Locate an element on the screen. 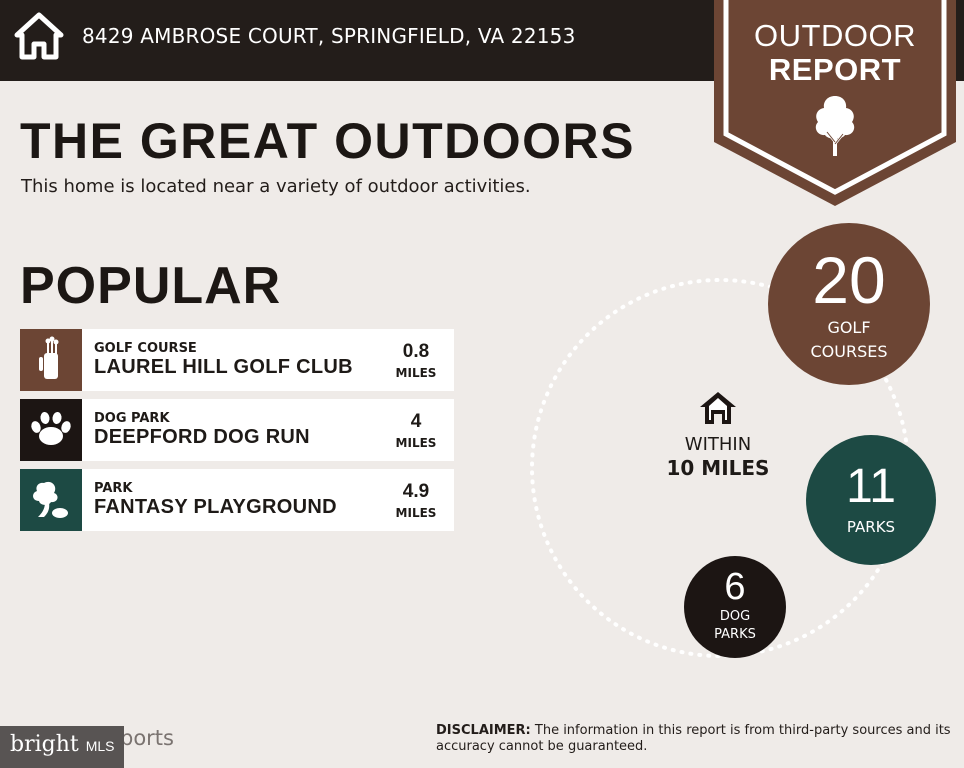  bright-mls-logo: bright MLS is located at coordinates (62, 747).